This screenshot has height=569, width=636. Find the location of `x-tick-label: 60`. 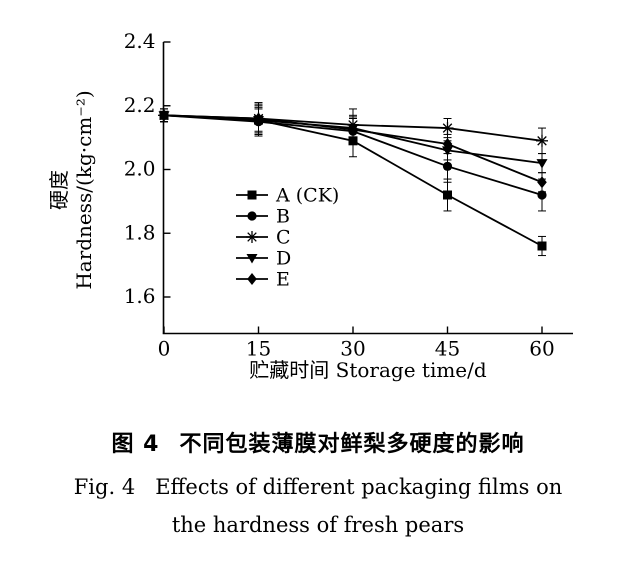

x-tick-label: 60 is located at coordinates (541, 349).